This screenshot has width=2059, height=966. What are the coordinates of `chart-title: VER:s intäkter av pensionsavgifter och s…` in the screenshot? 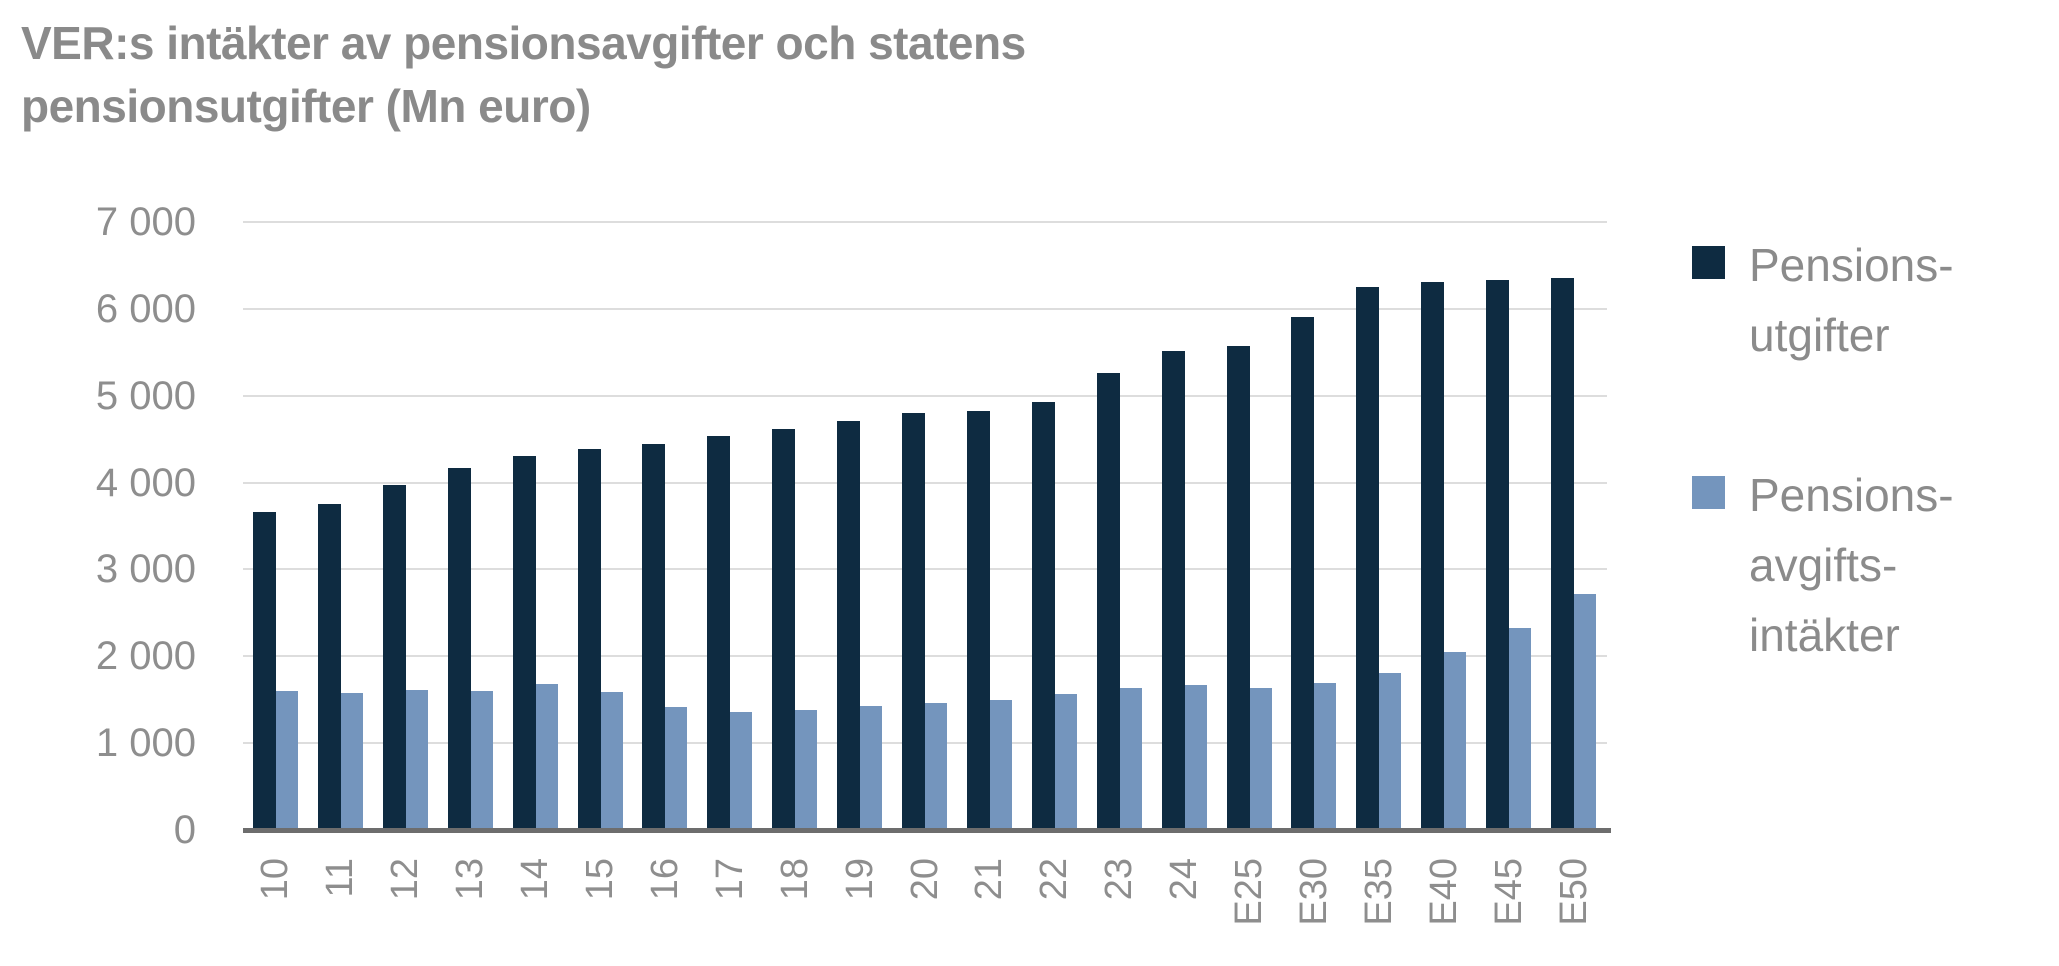 It's located at (523, 75).